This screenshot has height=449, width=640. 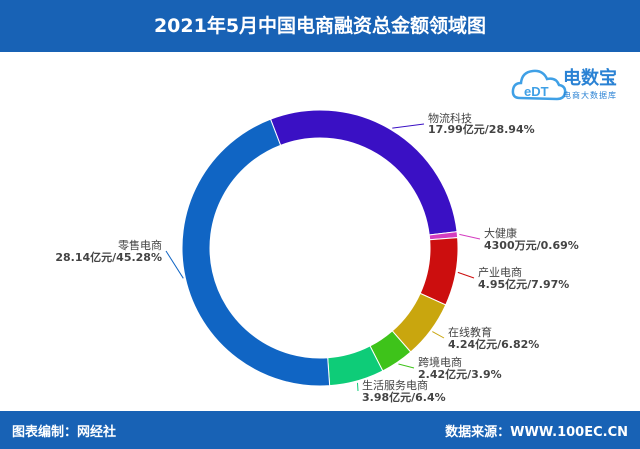 I want to click on slice-name-label-4: 在线教育, so click(x=470, y=332).